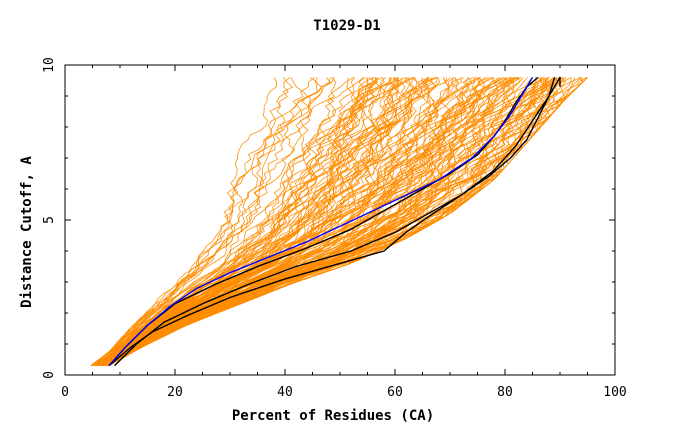 The image size is (680, 440). What do you see at coordinates (614, 392) in the screenshot?
I see `x-tick-label: 100` at bounding box center [614, 392].